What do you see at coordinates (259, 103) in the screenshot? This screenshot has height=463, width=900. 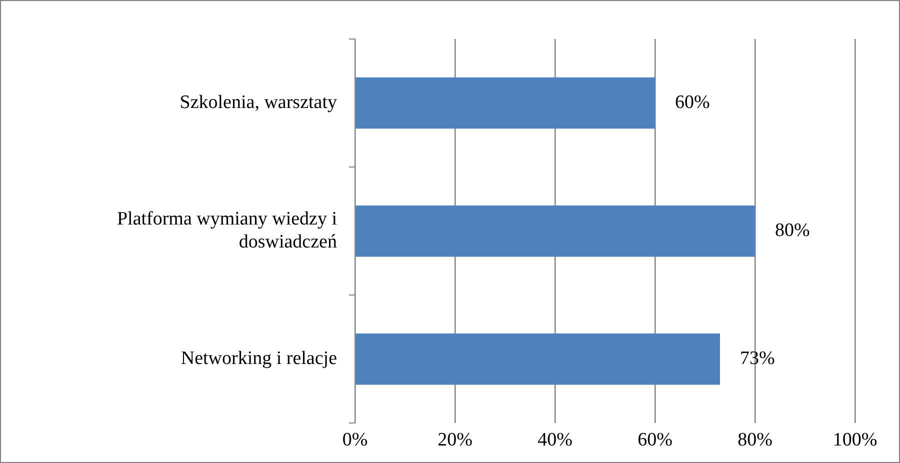 I see `y-tick-label: Szkolenia, warsztaty` at bounding box center [259, 103].